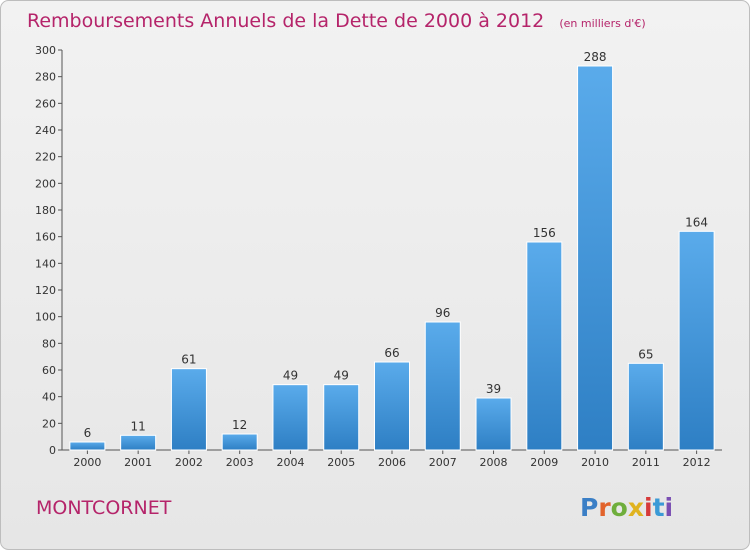  I want to click on y-tick-label: 20, so click(49, 423).